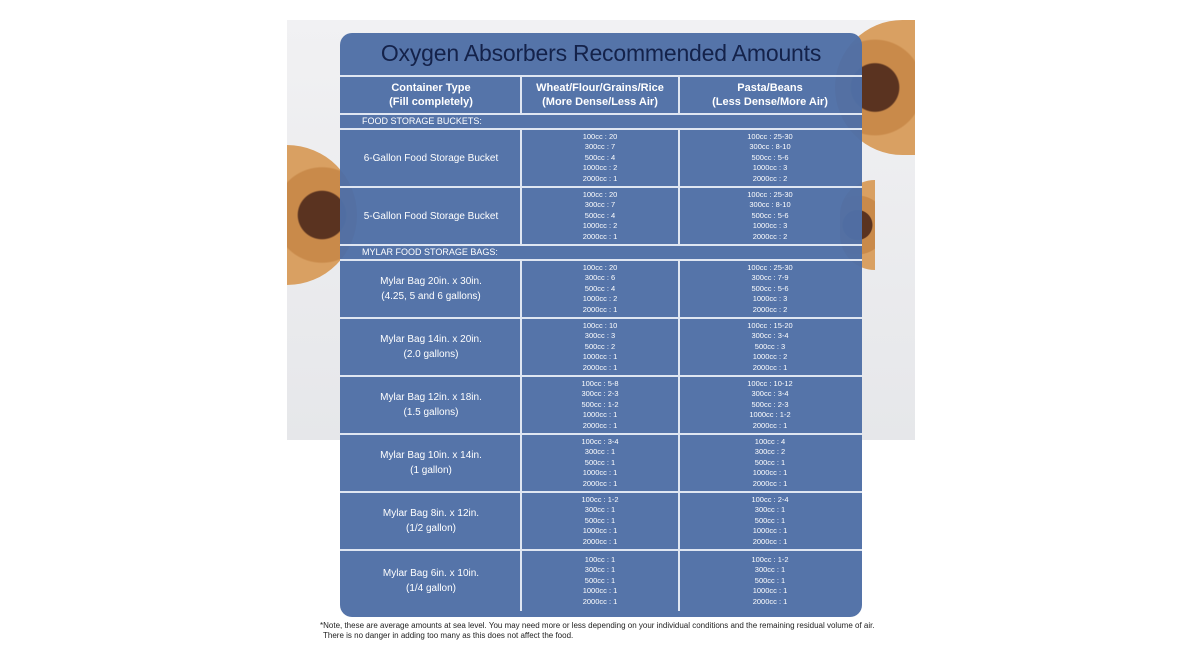 Image resolution: width=1200 pixels, height=670 pixels. I want to click on container-name-line: Mylar Bag 12in. x 18in., so click(431, 397).